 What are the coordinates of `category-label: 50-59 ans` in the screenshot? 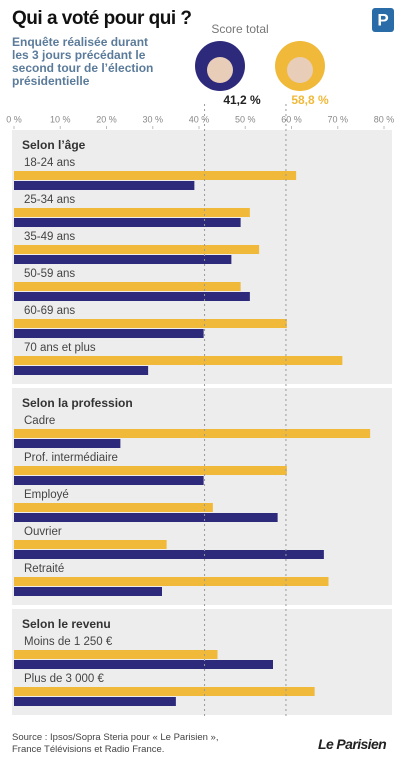 It's located at (49, 274).